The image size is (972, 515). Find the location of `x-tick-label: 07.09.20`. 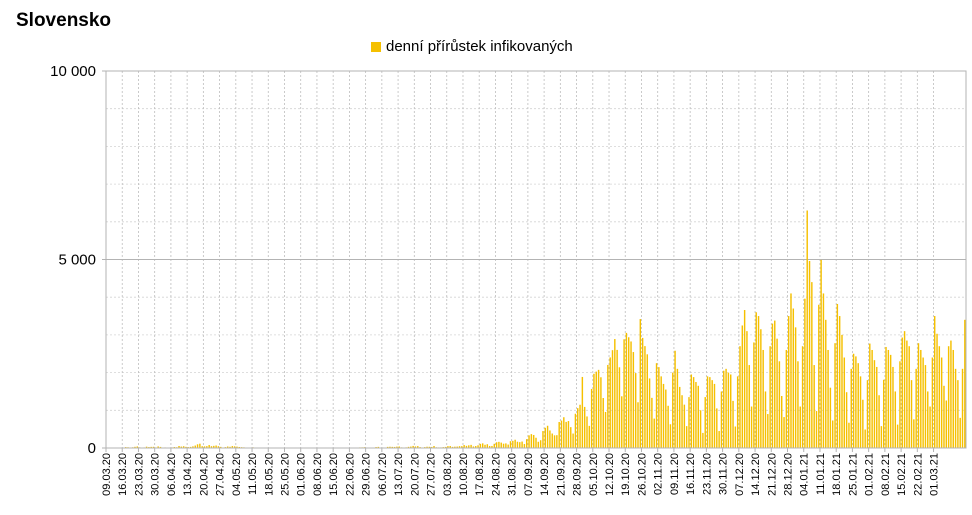

x-tick-label: 07.09.20 is located at coordinates (529, 474).